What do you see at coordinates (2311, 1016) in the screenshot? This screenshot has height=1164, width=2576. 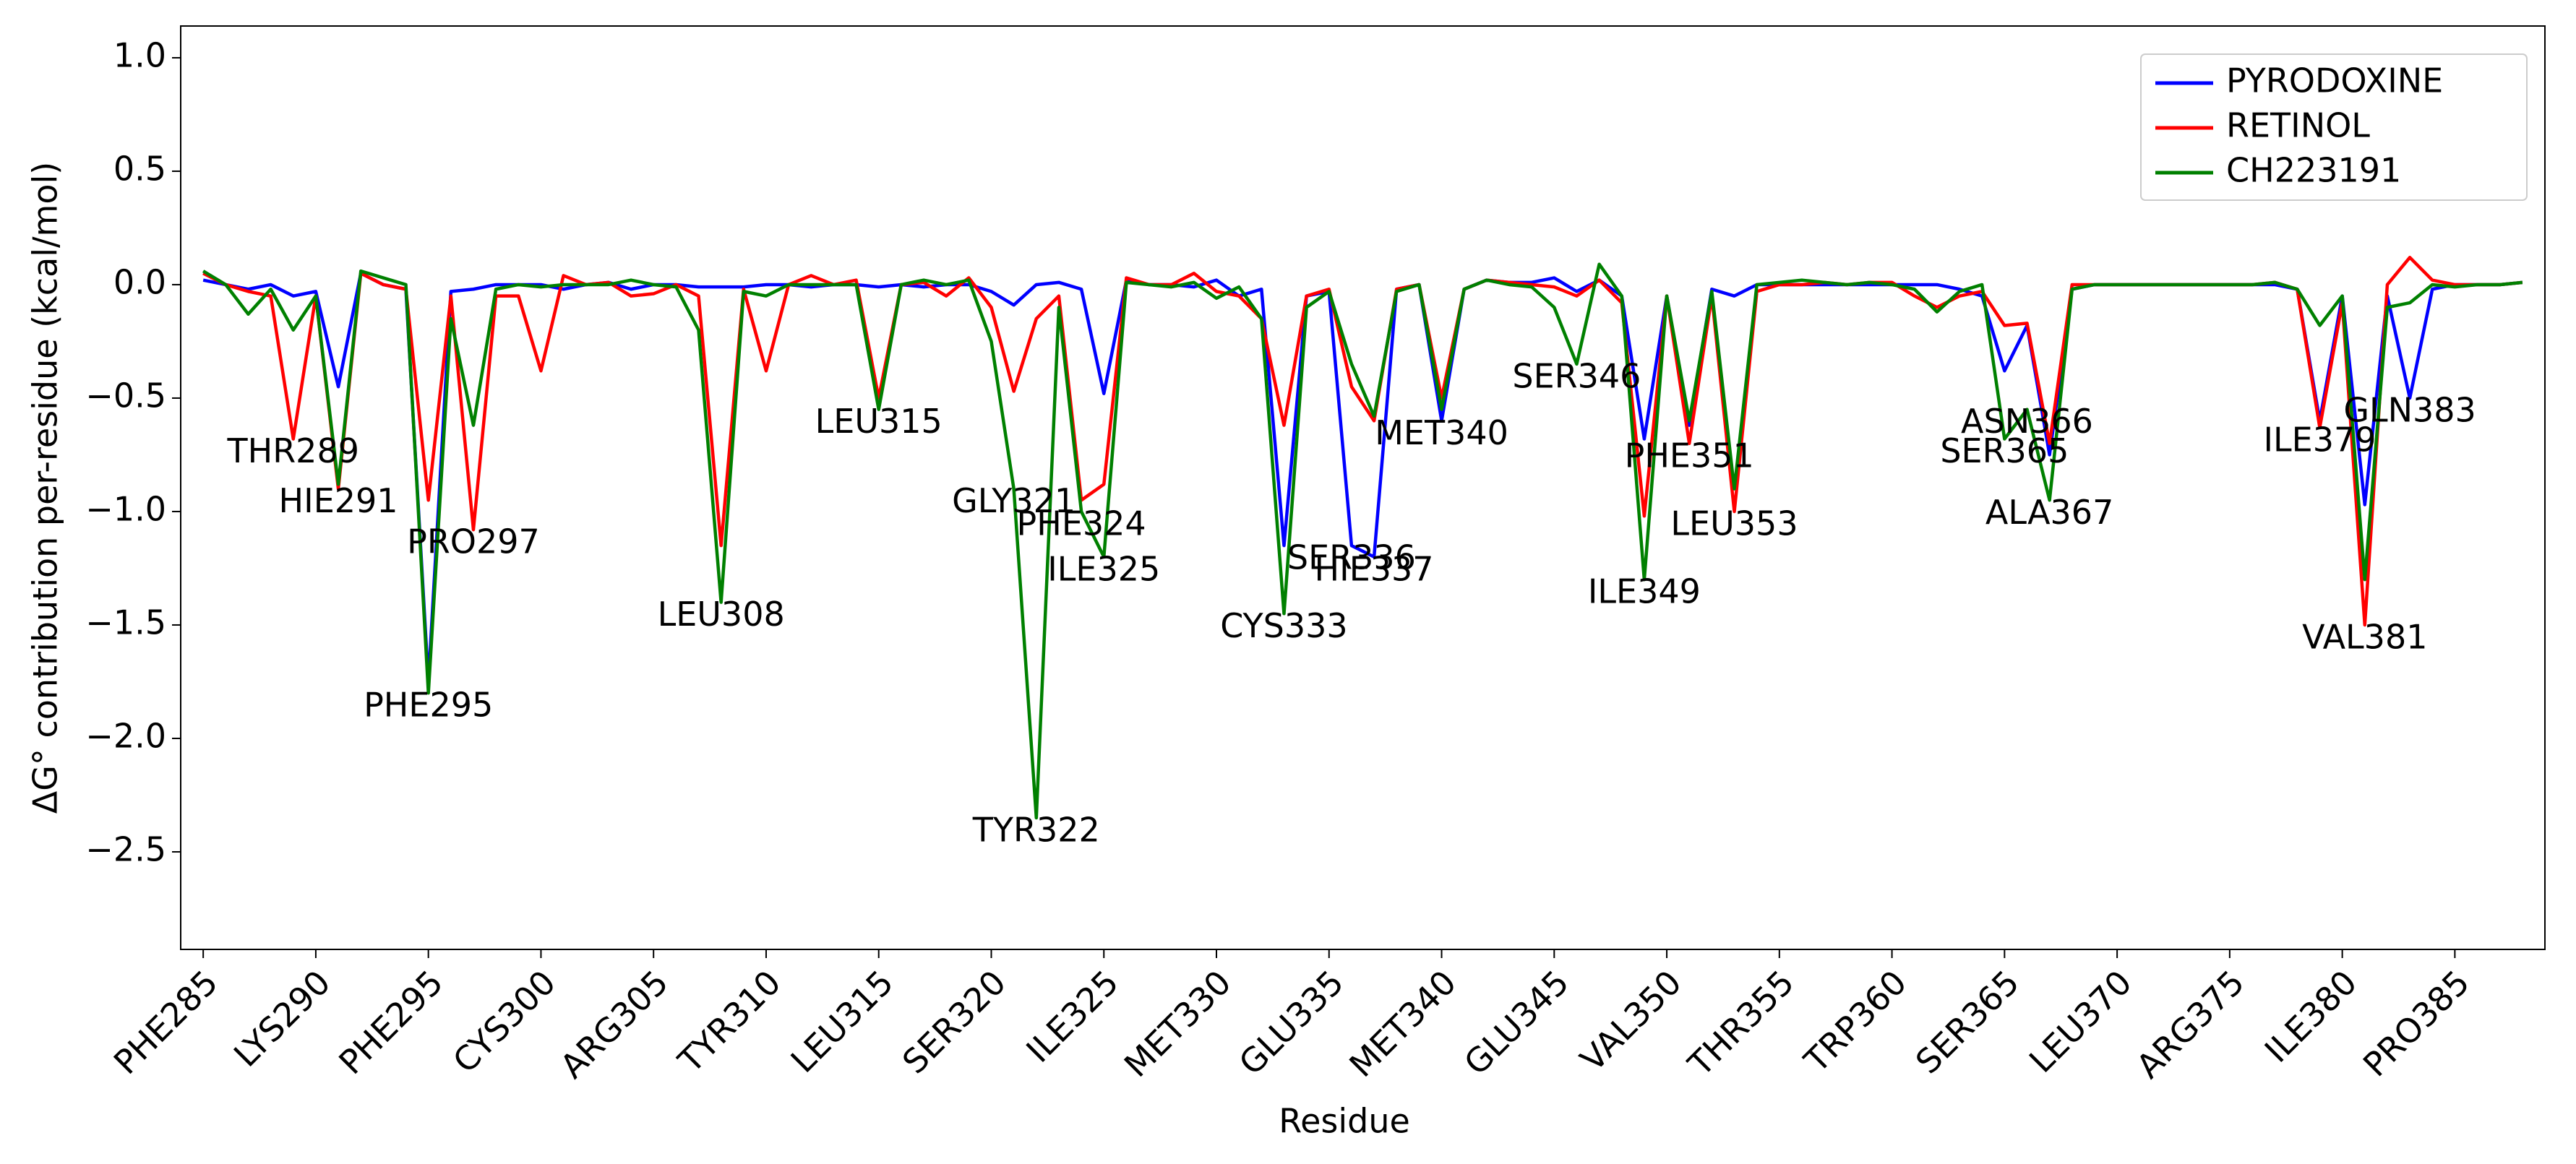 I see `x-tick-label: ILE380` at bounding box center [2311, 1016].